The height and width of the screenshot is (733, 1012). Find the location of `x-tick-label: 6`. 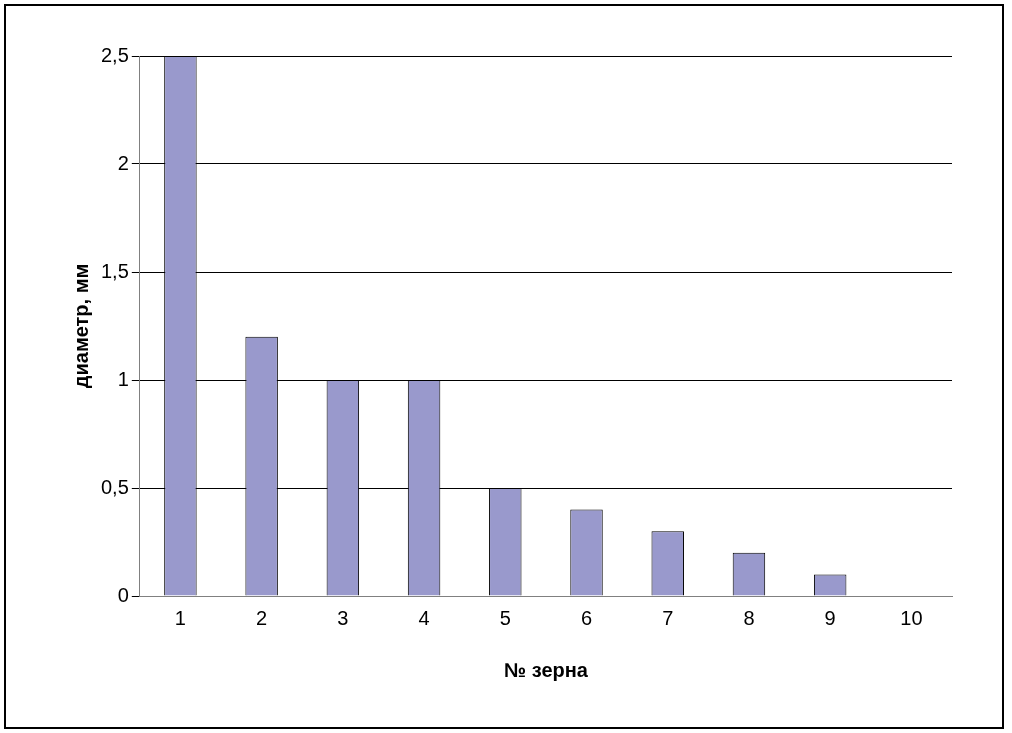

x-tick-label: 6 is located at coordinates (586, 617).